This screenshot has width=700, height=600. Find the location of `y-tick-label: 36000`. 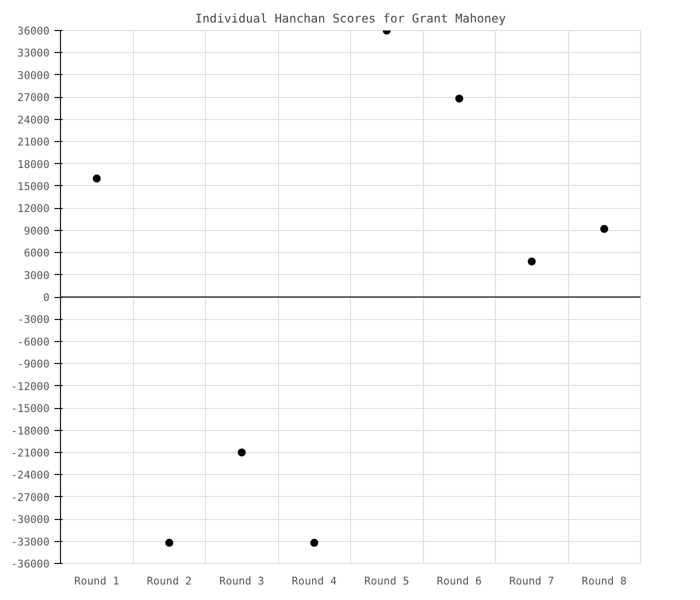

y-tick-label: 36000 is located at coordinates (33, 31).